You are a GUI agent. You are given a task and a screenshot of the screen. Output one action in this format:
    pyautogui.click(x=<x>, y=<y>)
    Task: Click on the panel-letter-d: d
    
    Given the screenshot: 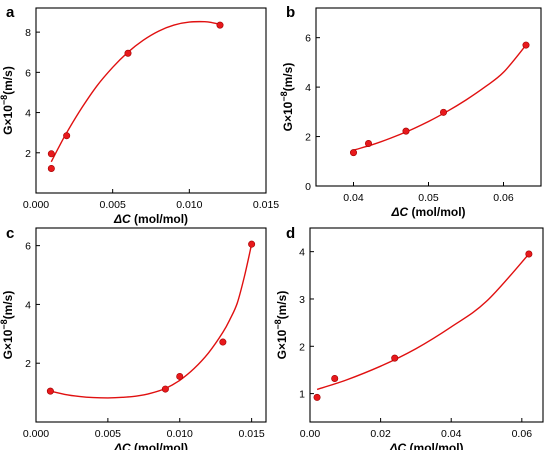 What is the action you would take?
    pyautogui.click(x=290, y=233)
    